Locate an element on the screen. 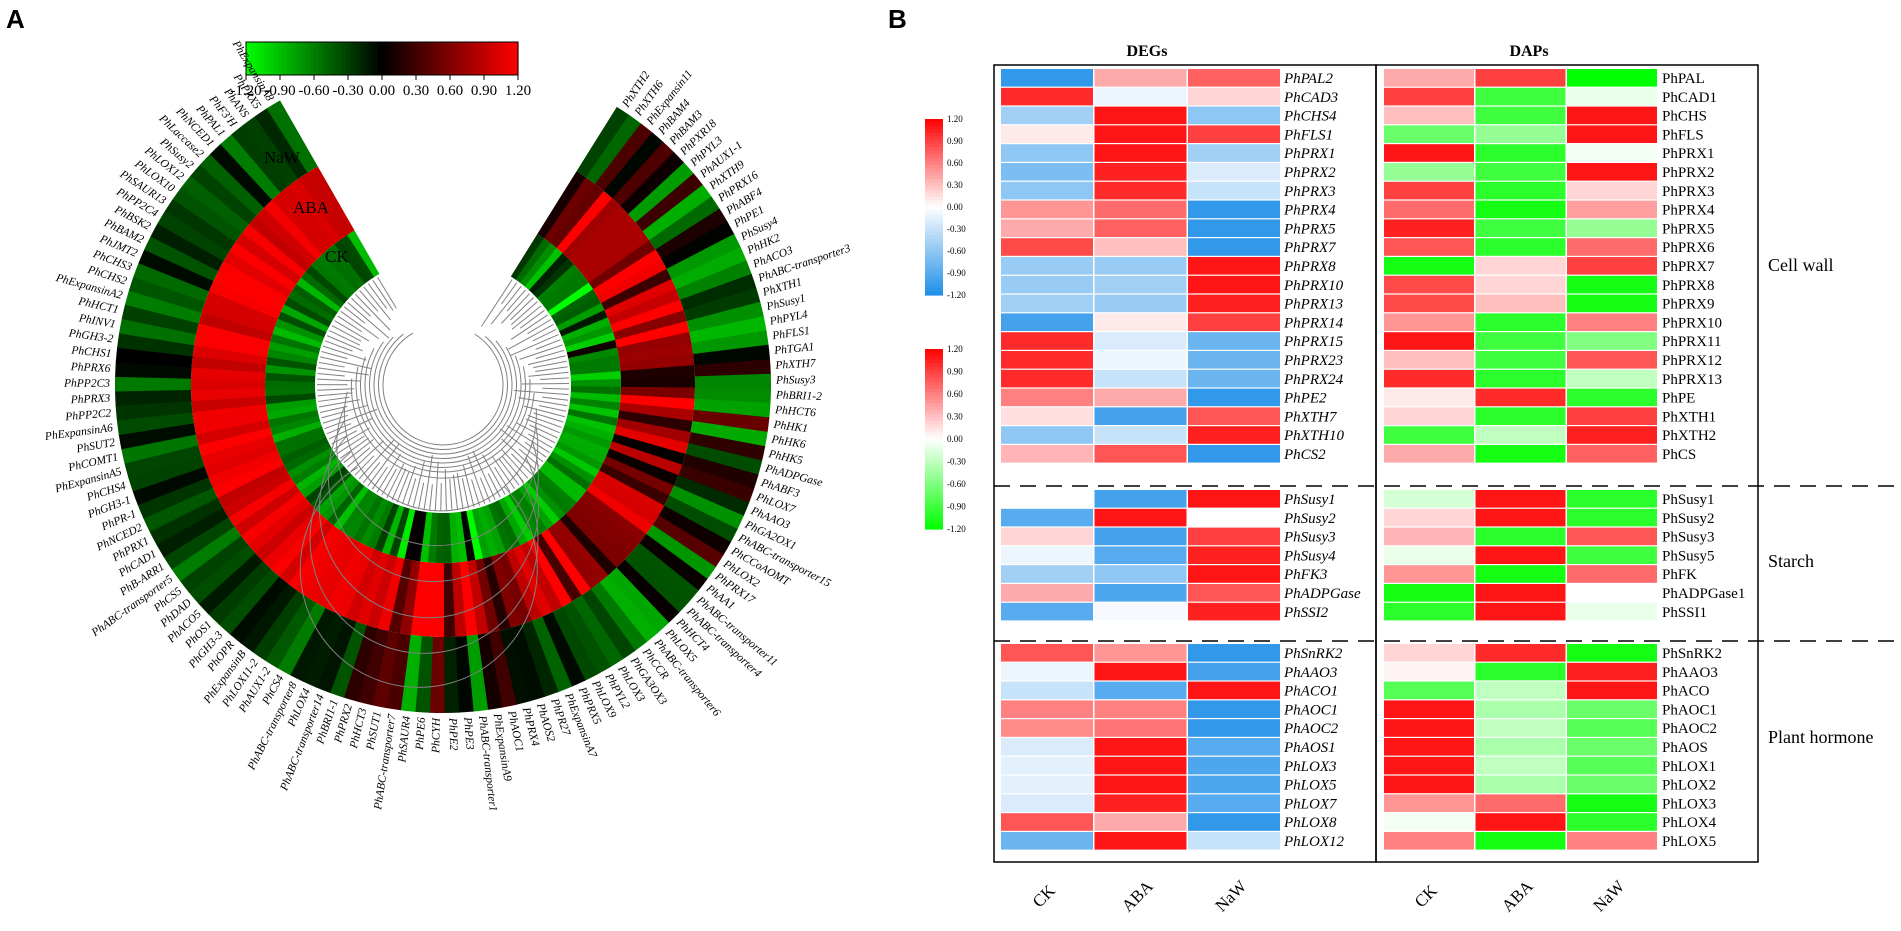  deg-gene-label: PhPRX23 is located at coordinates (1313, 361).